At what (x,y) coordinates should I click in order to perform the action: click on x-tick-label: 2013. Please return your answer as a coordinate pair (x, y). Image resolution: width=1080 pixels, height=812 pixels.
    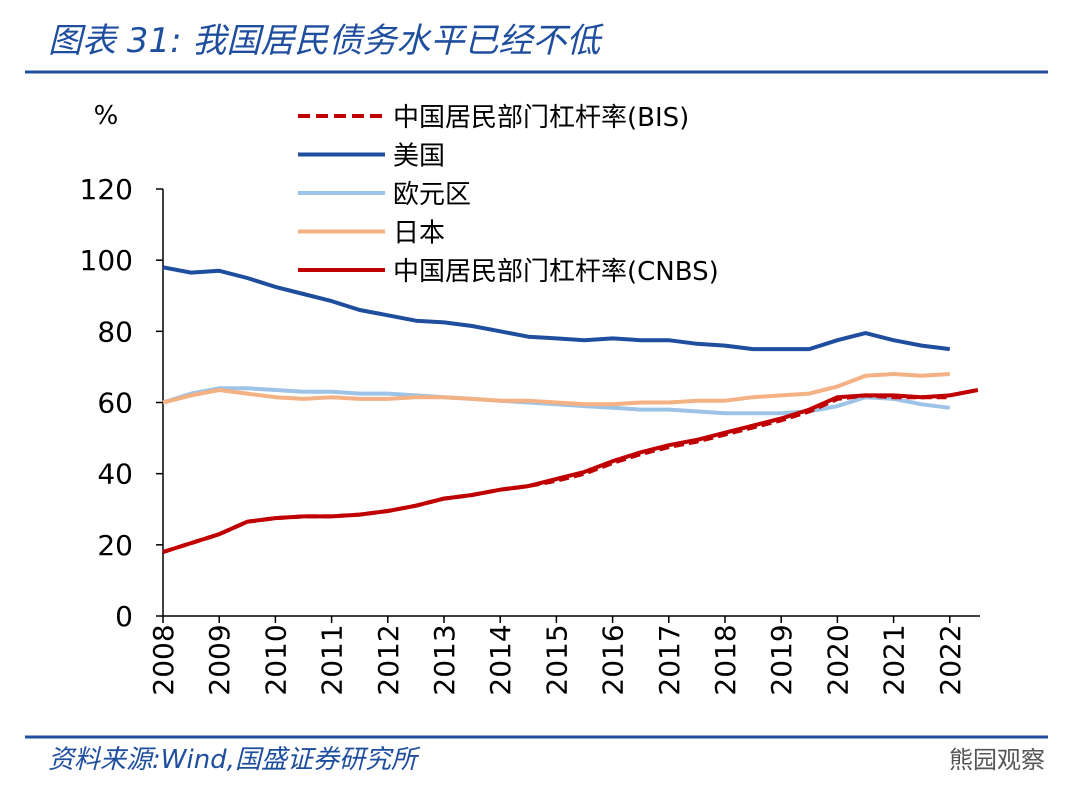
    Looking at the image, I should click on (444, 659).